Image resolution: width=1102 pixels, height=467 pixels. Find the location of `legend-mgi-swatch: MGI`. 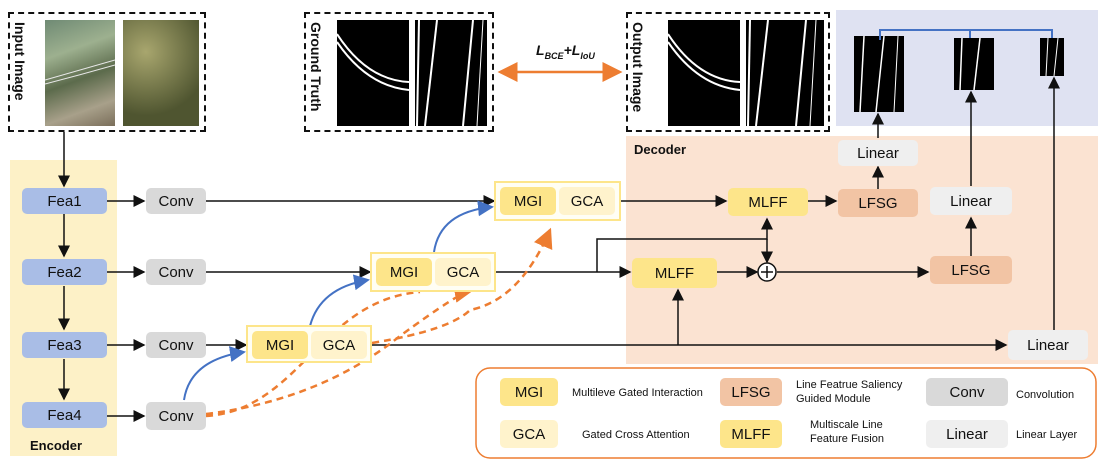

legend-mgi-swatch: MGI is located at coordinates (529, 392).